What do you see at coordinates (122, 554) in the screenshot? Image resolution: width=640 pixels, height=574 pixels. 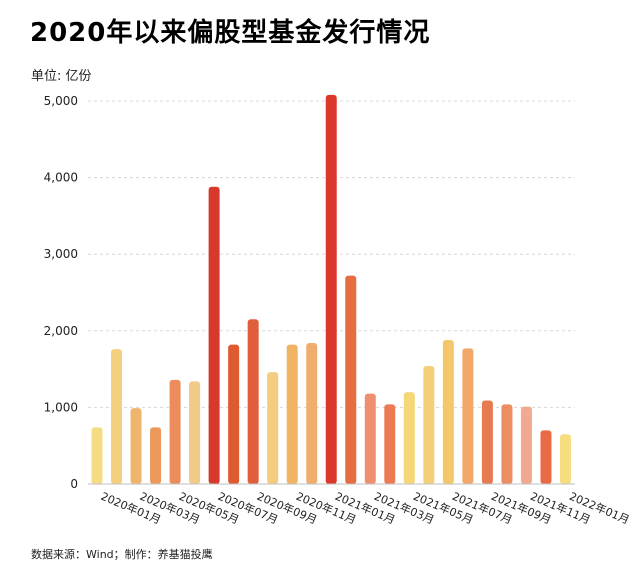 I see `source-label: 数据来源：Wind；制作：养基猫投鹰` at bounding box center [122, 554].